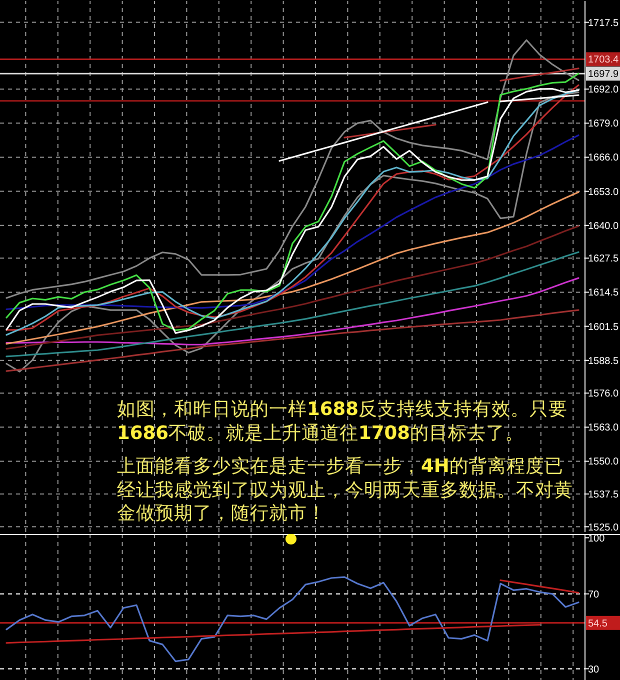 Image resolution: width=620 pixels, height=680 pixels. What do you see at coordinates (594, 670) in the screenshot?
I see `y-tick-label: 30` at bounding box center [594, 670].